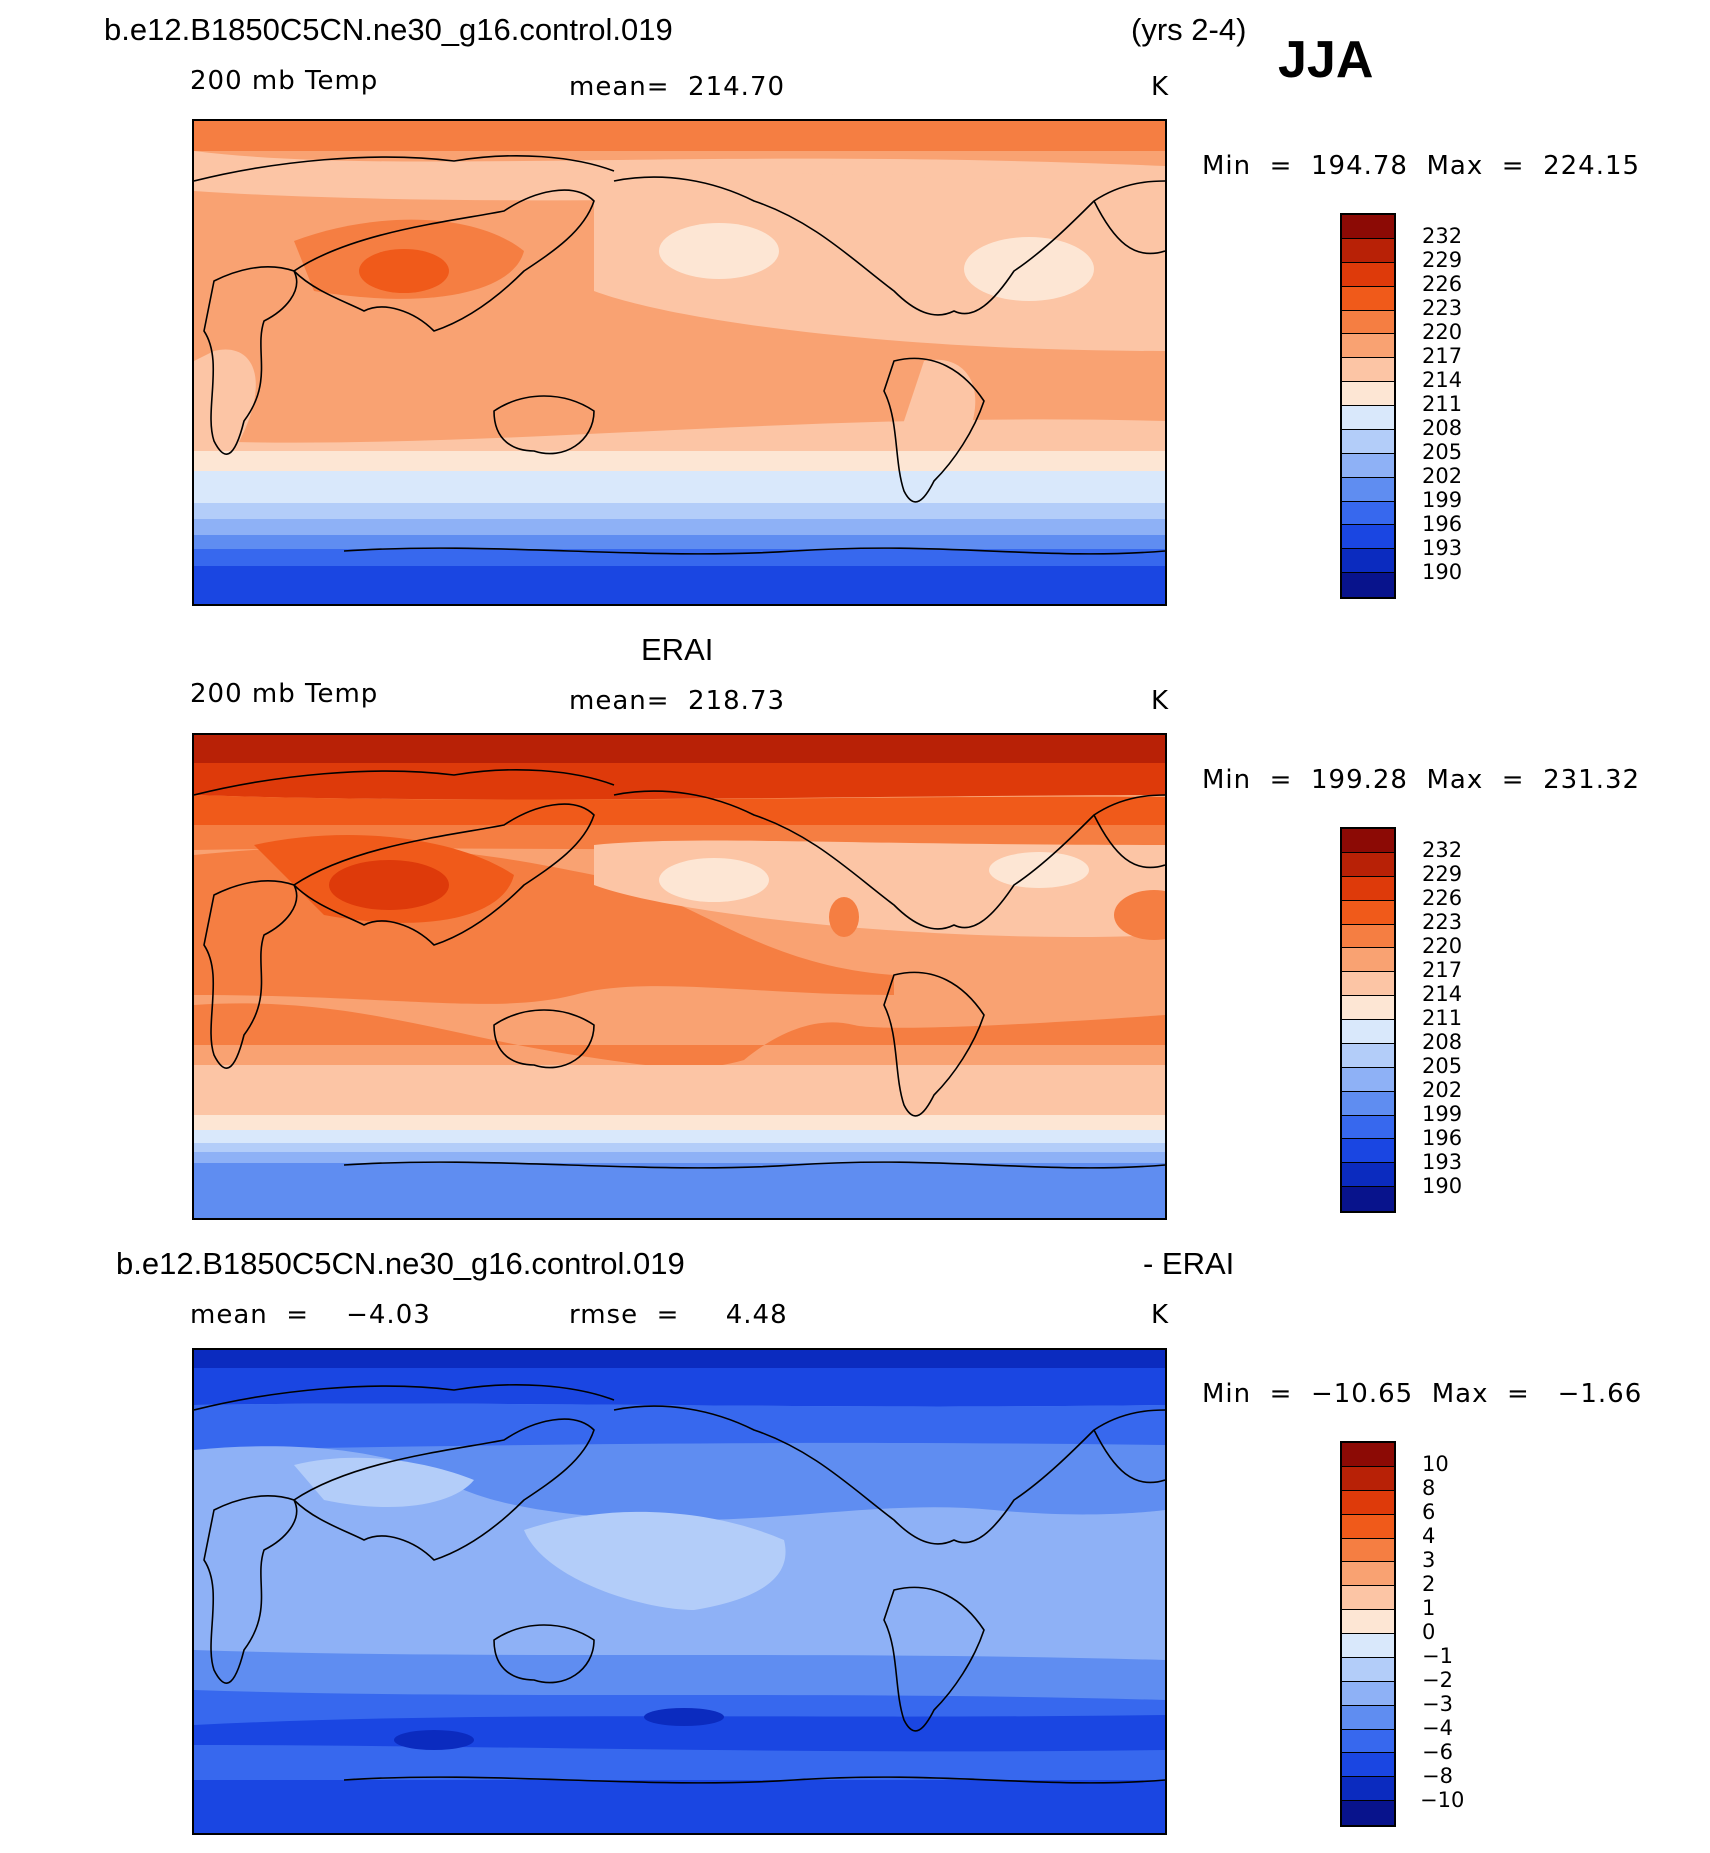 The height and width of the screenshot is (1853, 1710). Describe the element at coordinates (1160, 87) in the screenshot. I see `panel1-unit: K` at that location.